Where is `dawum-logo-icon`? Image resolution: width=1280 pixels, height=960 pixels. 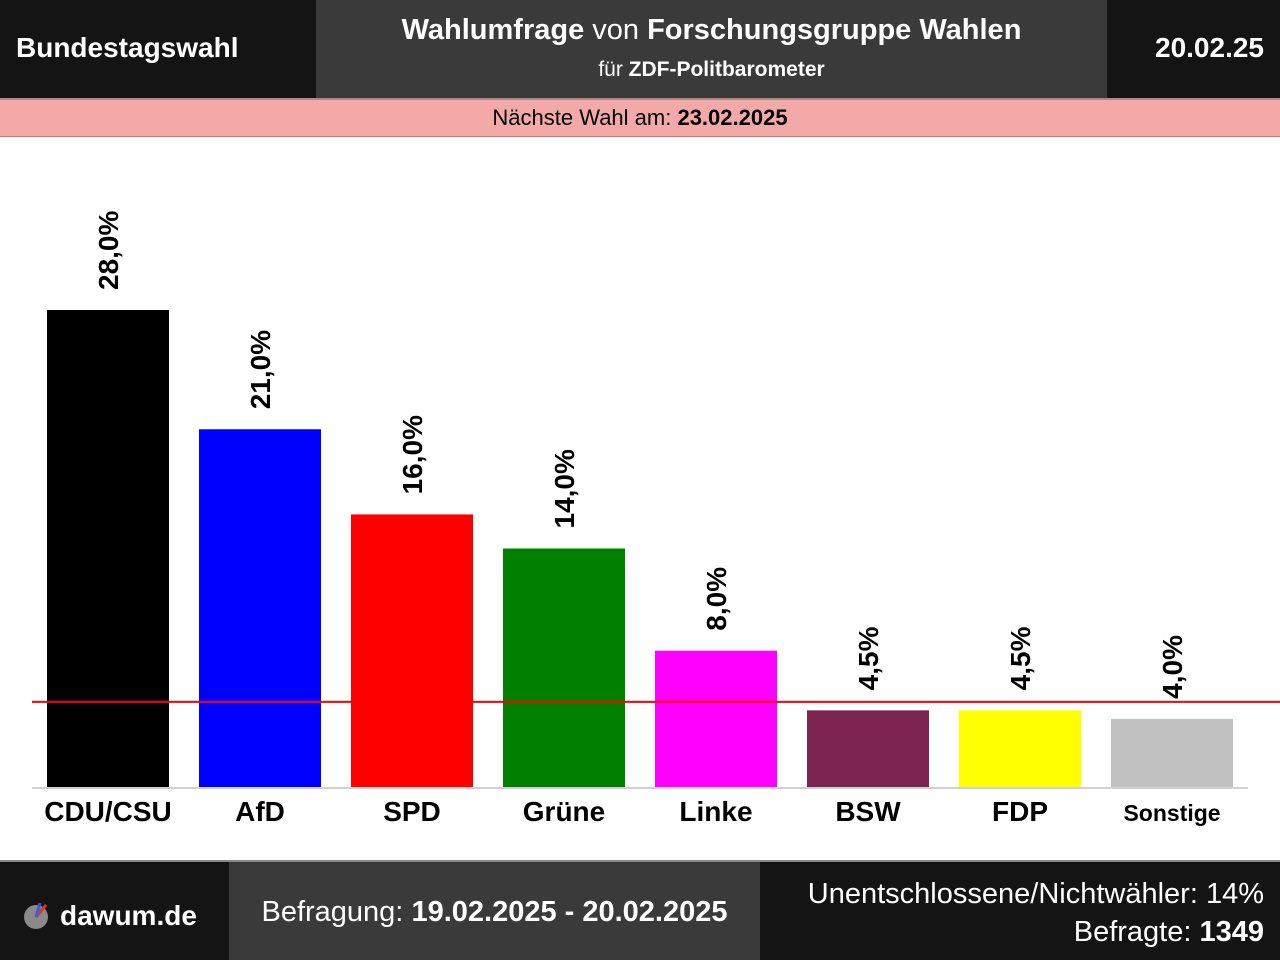 dawum-logo-icon is located at coordinates (36, 915).